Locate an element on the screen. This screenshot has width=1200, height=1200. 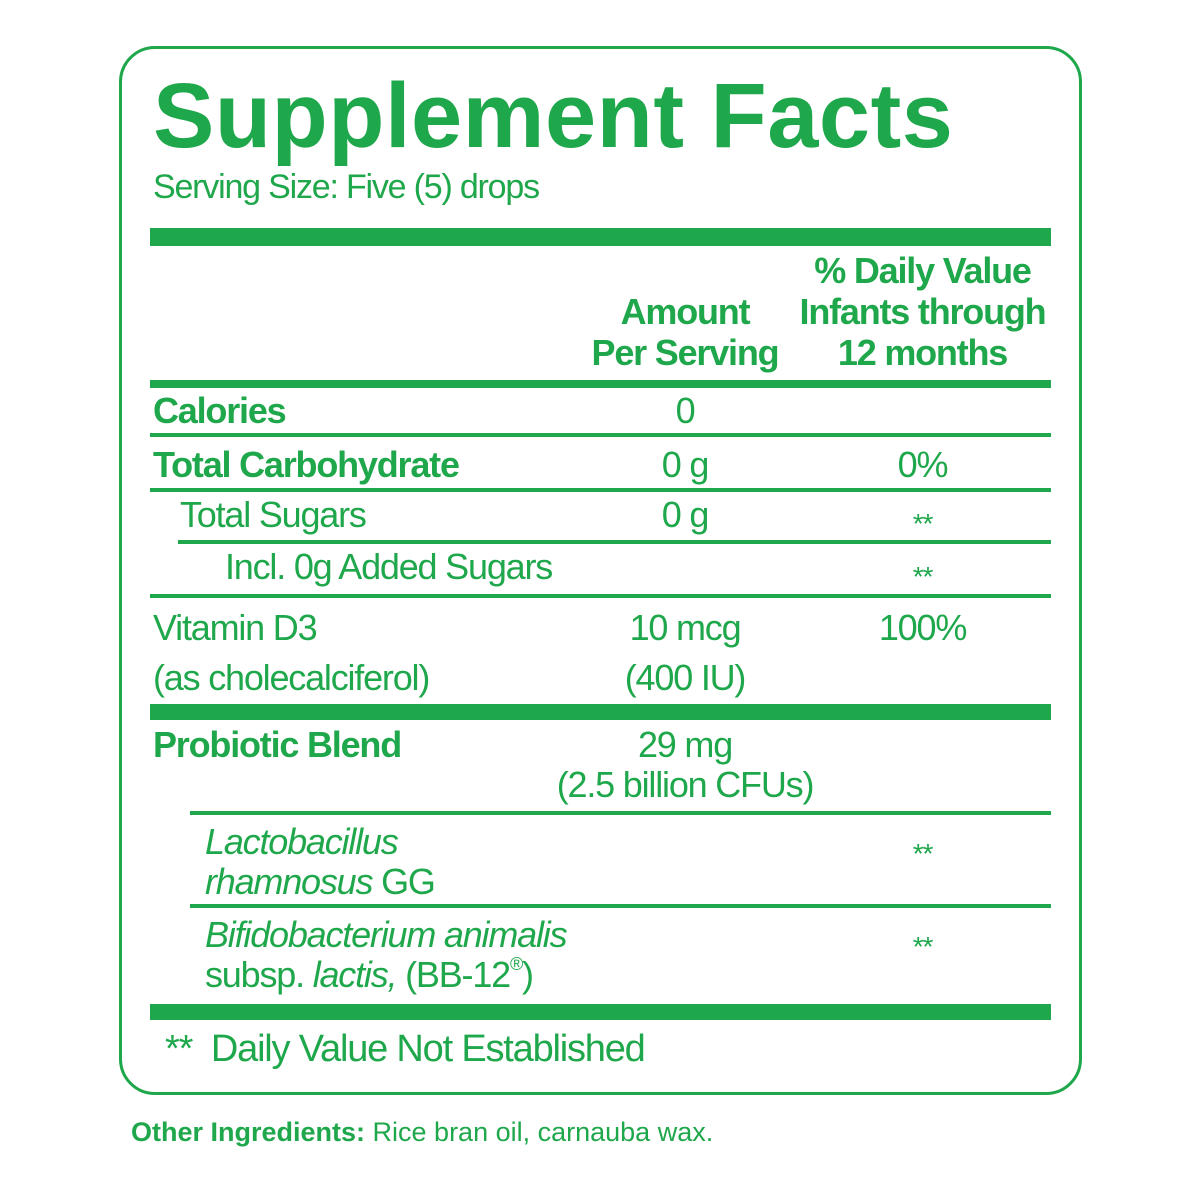
row-carb-amount: 0 g is located at coordinates (685, 464).